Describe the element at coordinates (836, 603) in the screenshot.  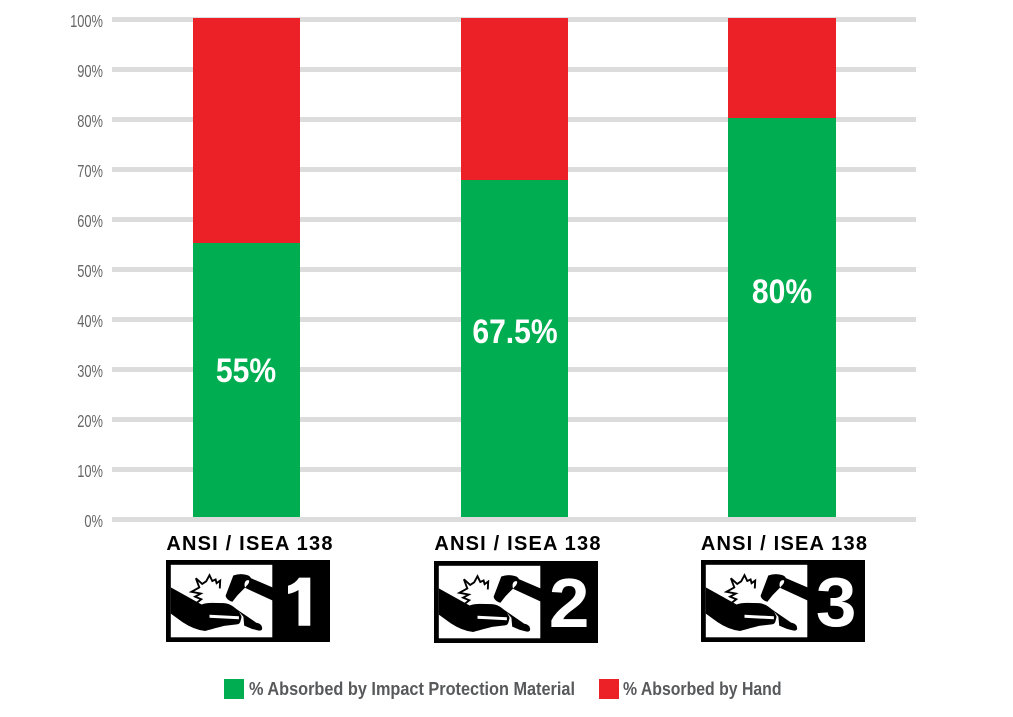
I see `svg-text: 3` at that location.